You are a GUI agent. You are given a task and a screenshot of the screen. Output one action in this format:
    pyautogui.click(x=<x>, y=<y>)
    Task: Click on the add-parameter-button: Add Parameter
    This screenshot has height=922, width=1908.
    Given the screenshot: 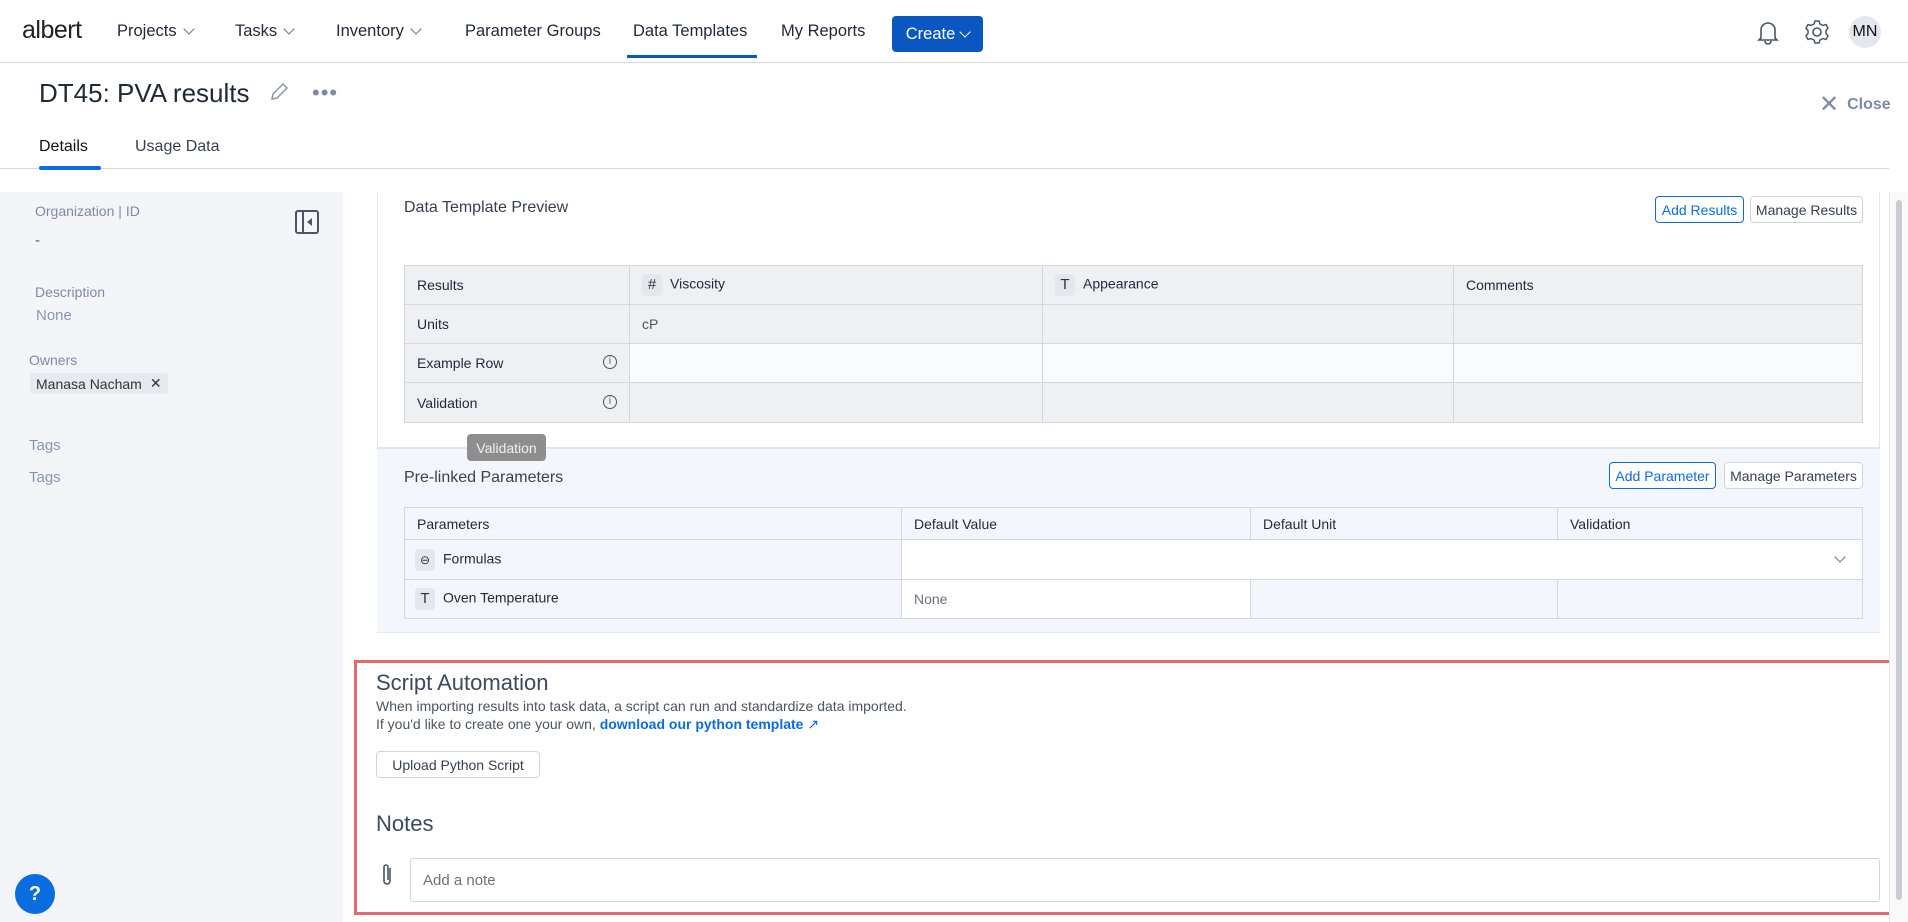 What is the action you would take?
    pyautogui.click(x=1662, y=475)
    